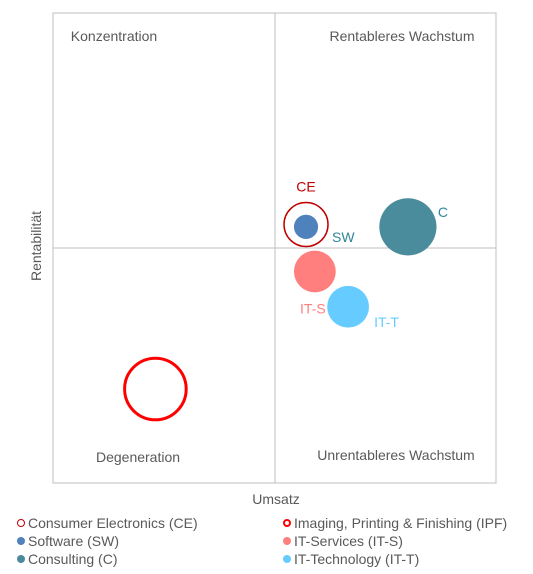 This screenshot has width=533, height=574. What do you see at coordinates (395, 455) in the screenshot?
I see `quadrant-label-bottom-right: Unrentableres Wachstum` at bounding box center [395, 455].